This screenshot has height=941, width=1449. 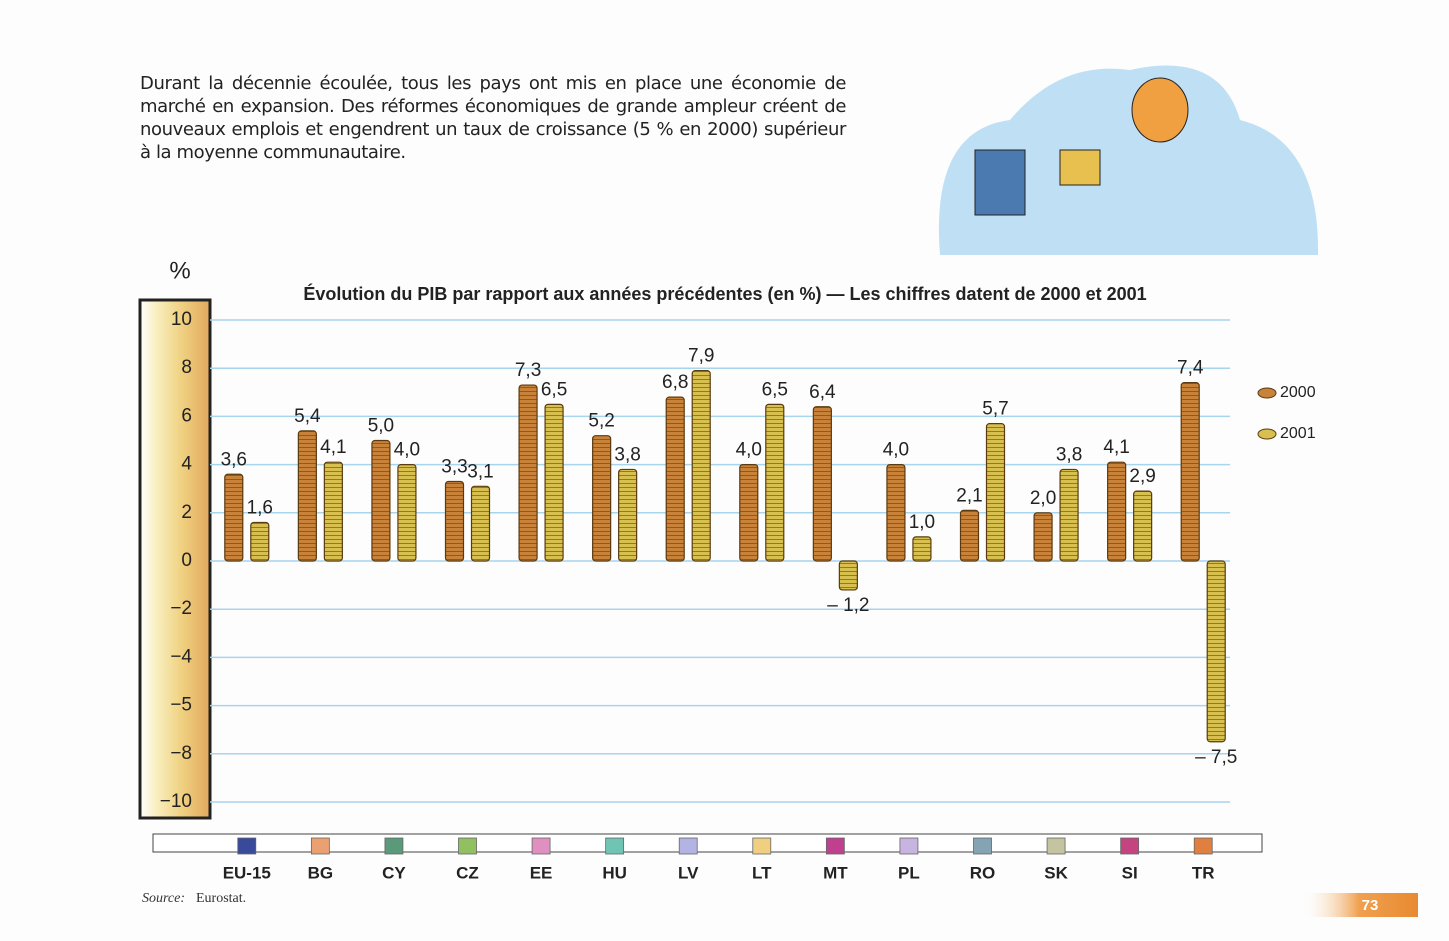 I want to click on page-number: 73, so click(x=1370, y=905).